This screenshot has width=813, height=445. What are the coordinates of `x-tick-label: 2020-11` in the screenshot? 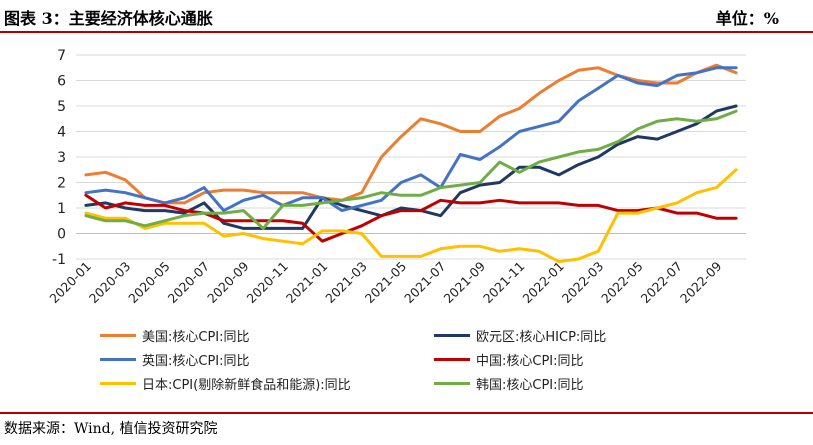 It's located at (267, 283).